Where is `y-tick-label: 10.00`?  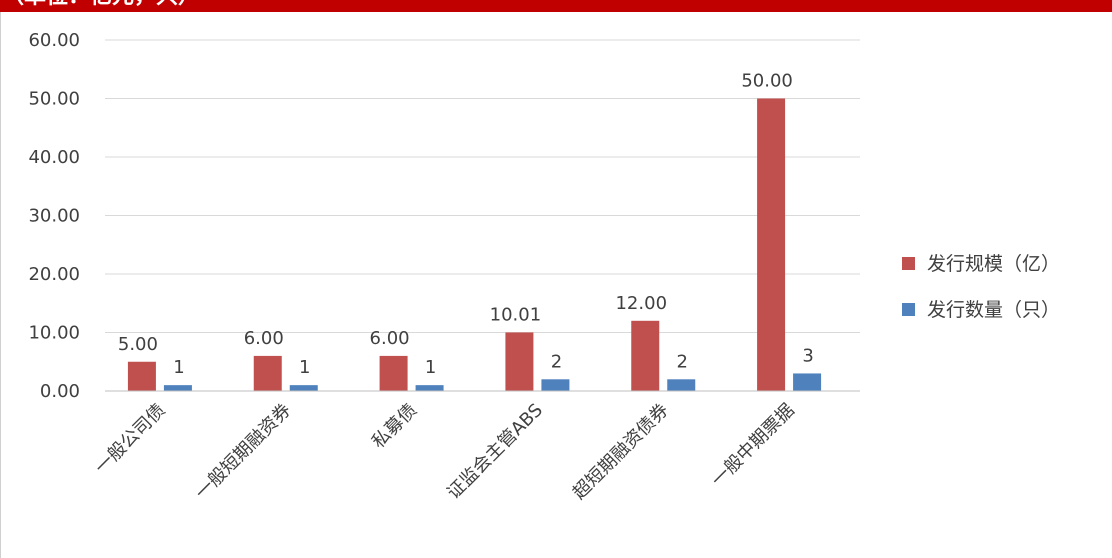
y-tick-label: 10.00 is located at coordinates (54, 333).